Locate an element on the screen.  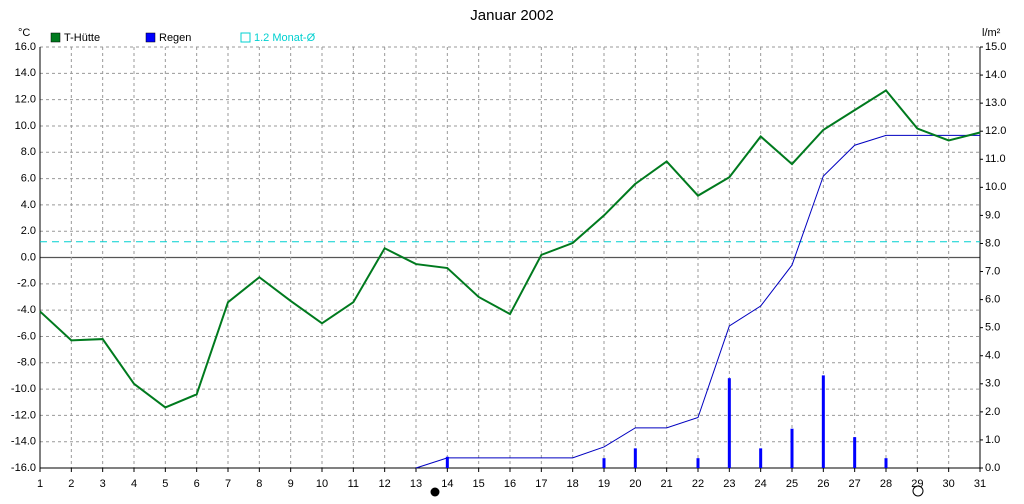
y2-tick-label: 0.0 is located at coordinates (992, 468).